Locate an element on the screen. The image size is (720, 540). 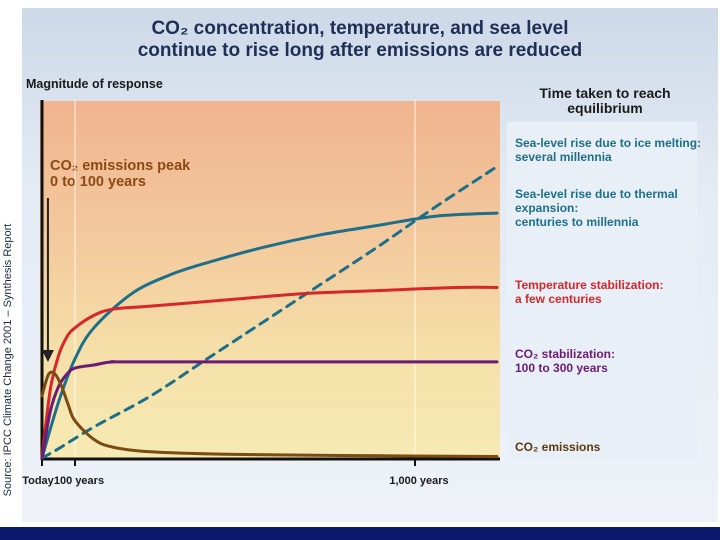
legend-label: Sea-level rise due to ice melting: is located at coordinates (608, 143).